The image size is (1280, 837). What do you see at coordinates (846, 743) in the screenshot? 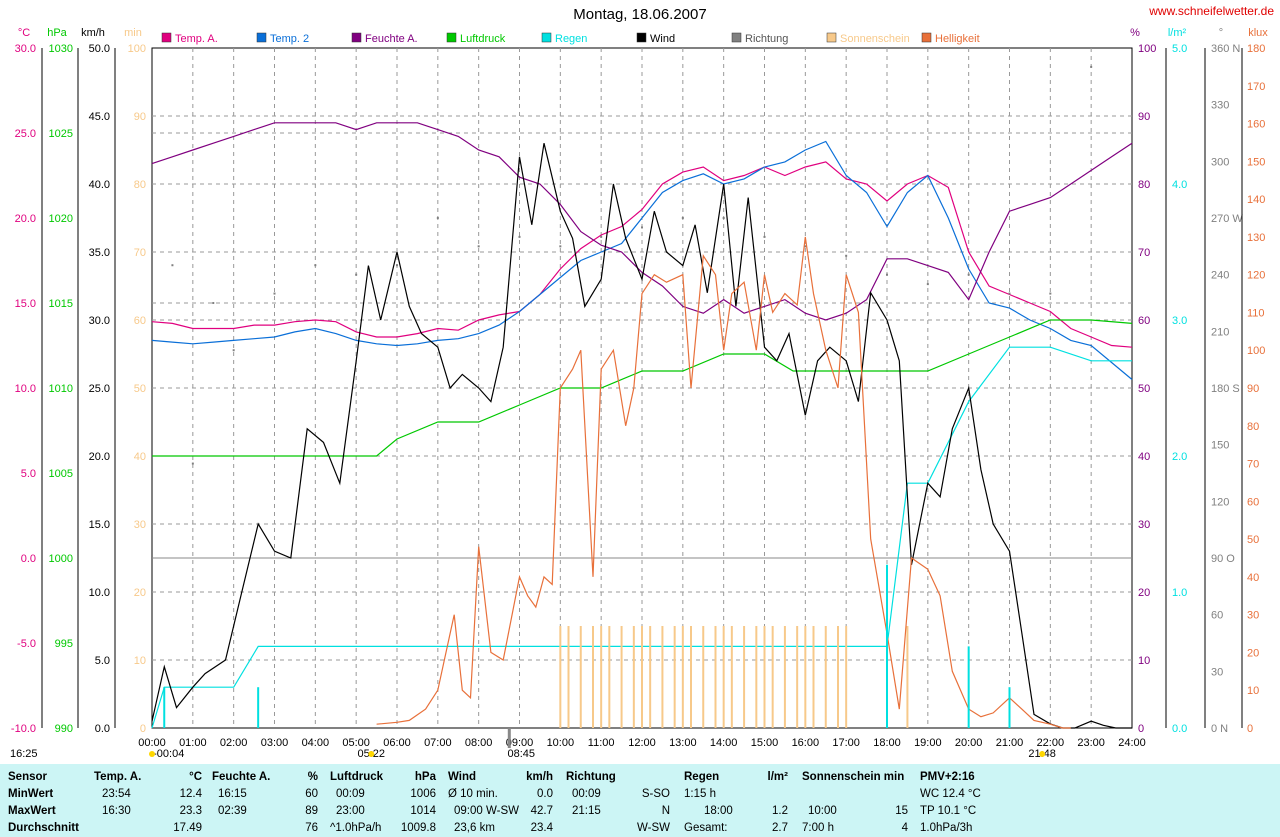
I see `x-tick-label: 17:00` at bounding box center [846, 743].